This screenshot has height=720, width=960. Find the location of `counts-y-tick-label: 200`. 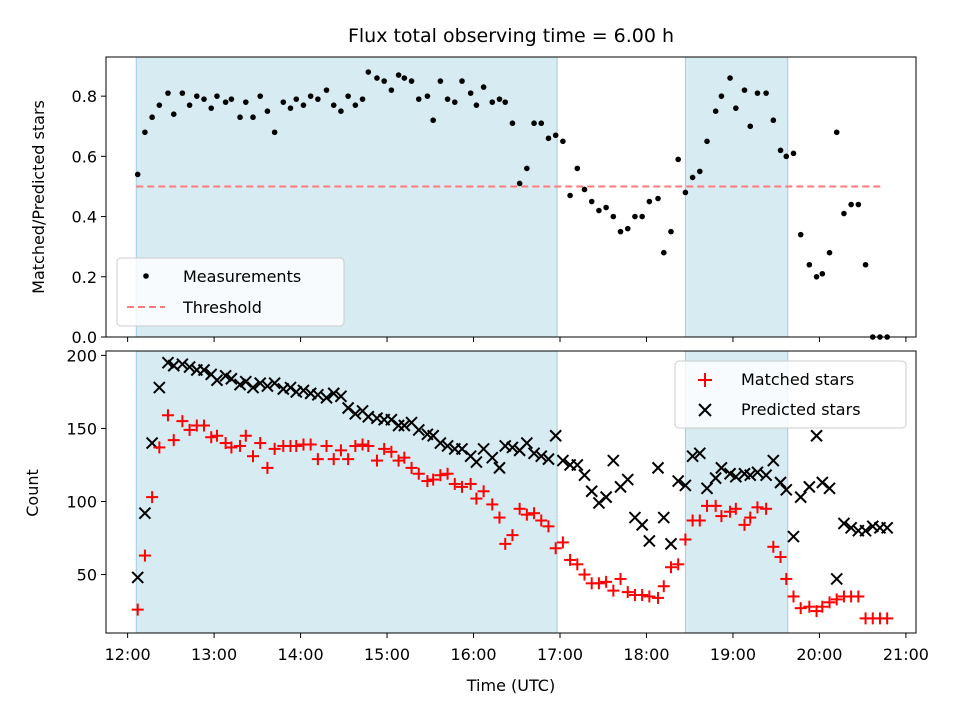

counts-y-tick-label: 200 is located at coordinates (81, 355).